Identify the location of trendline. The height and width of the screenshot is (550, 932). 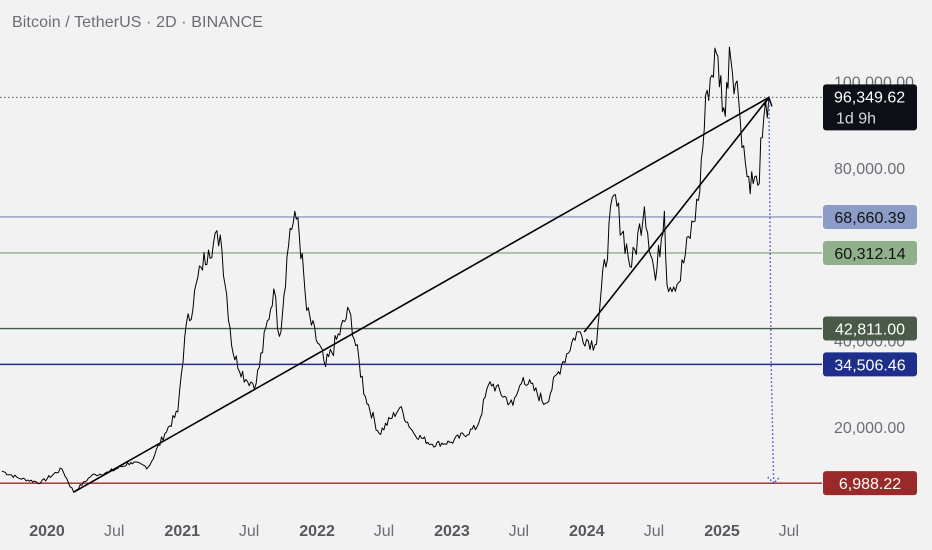
(676, 214).